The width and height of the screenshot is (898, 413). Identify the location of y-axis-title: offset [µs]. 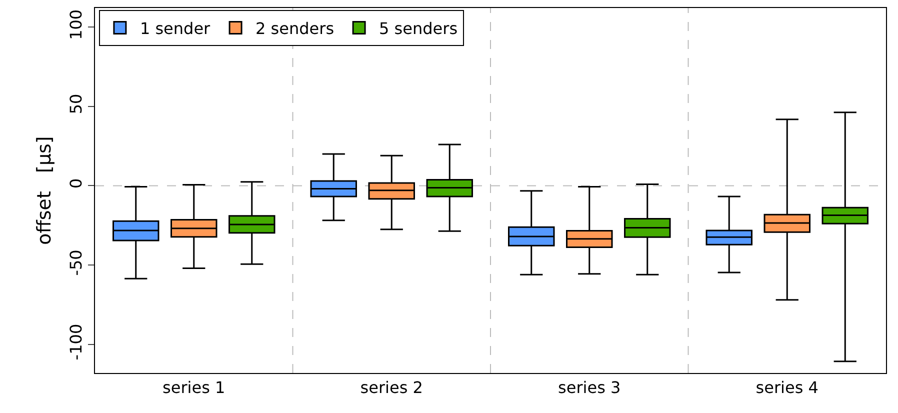
(44, 190).